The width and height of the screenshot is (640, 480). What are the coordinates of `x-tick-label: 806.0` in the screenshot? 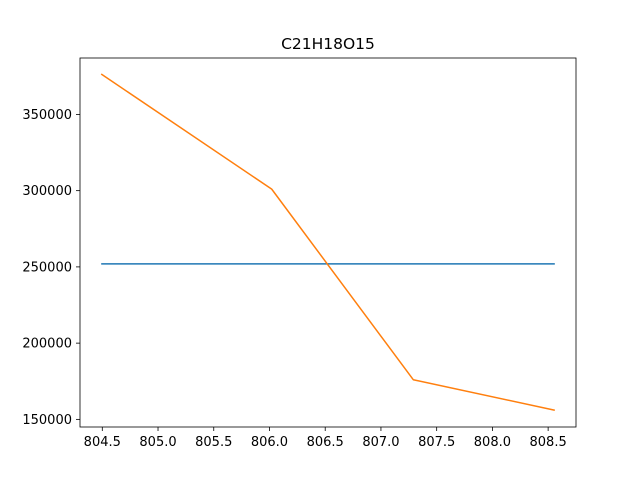 It's located at (269, 442).